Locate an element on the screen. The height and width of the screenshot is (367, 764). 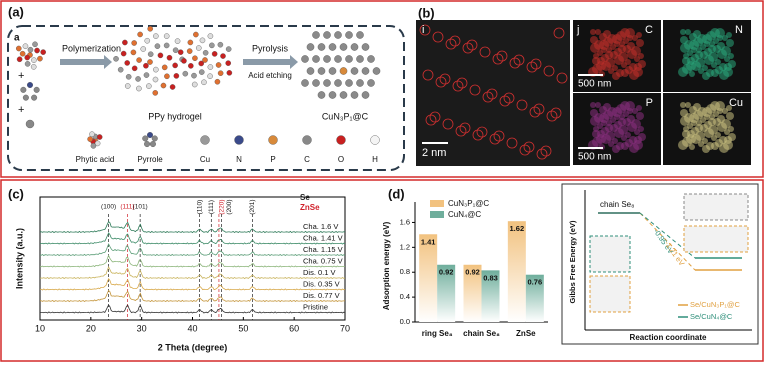
panel-label: (b) is located at coordinates (426, 12).